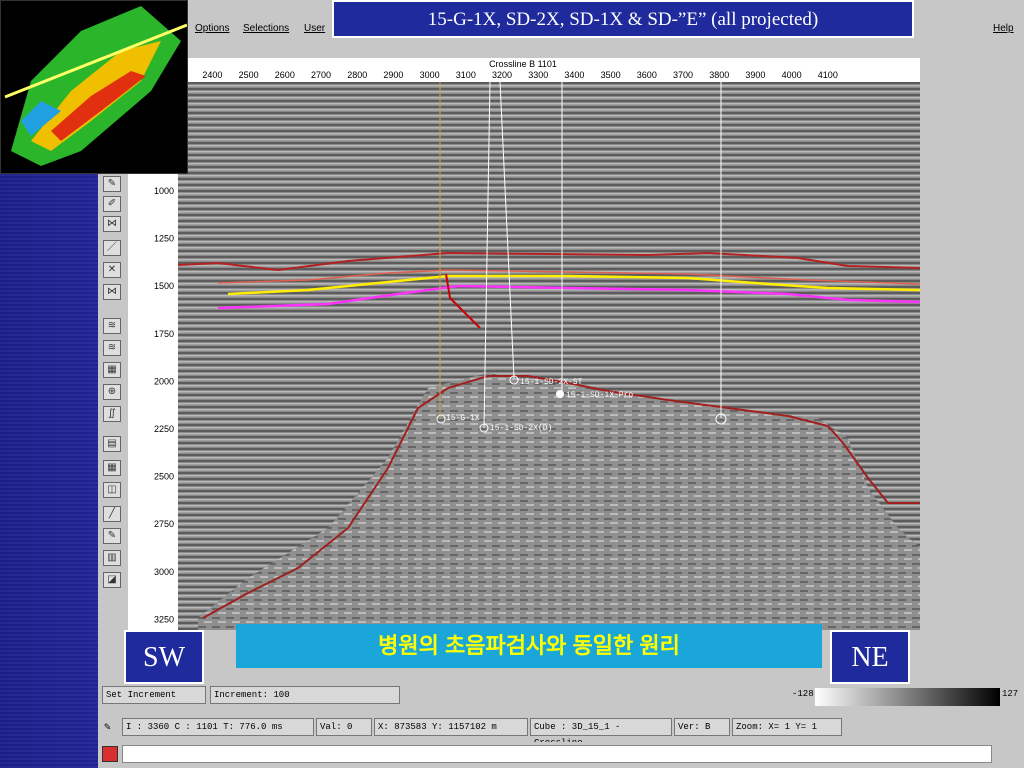 The image size is (1024, 768). What do you see at coordinates (164, 657) in the screenshot?
I see `direction-sw: SW` at bounding box center [164, 657].